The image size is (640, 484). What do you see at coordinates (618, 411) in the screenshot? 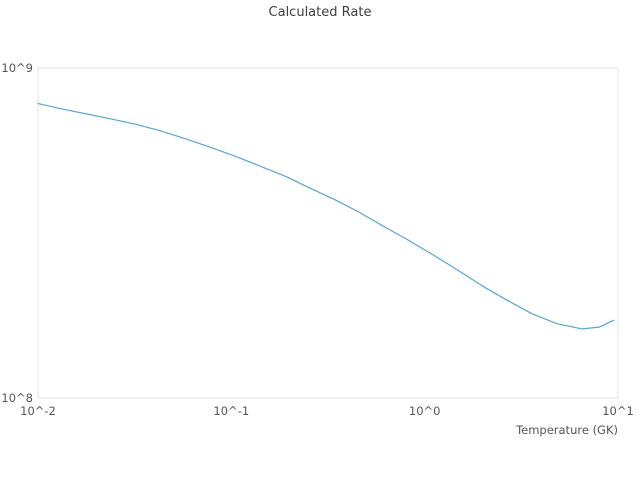
I see `x-tick-label-1e1: 10^1` at bounding box center [618, 411].